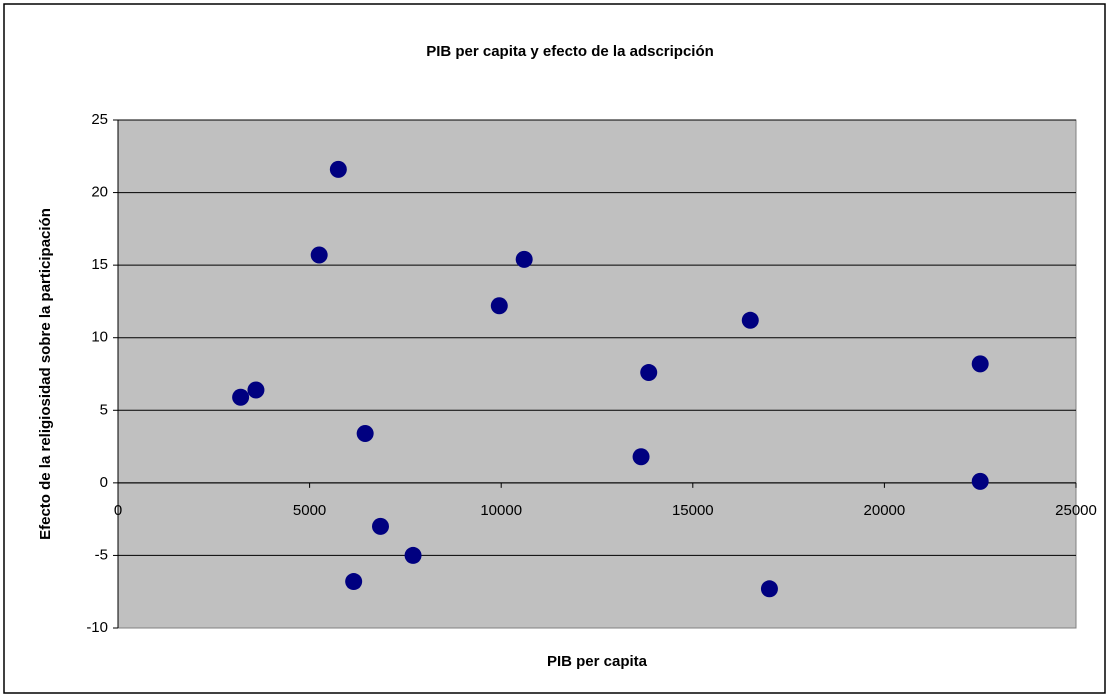 This screenshot has height=698, width=1110. What do you see at coordinates (501, 510) in the screenshot?
I see `x-tick-label: 10000` at bounding box center [501, 510].